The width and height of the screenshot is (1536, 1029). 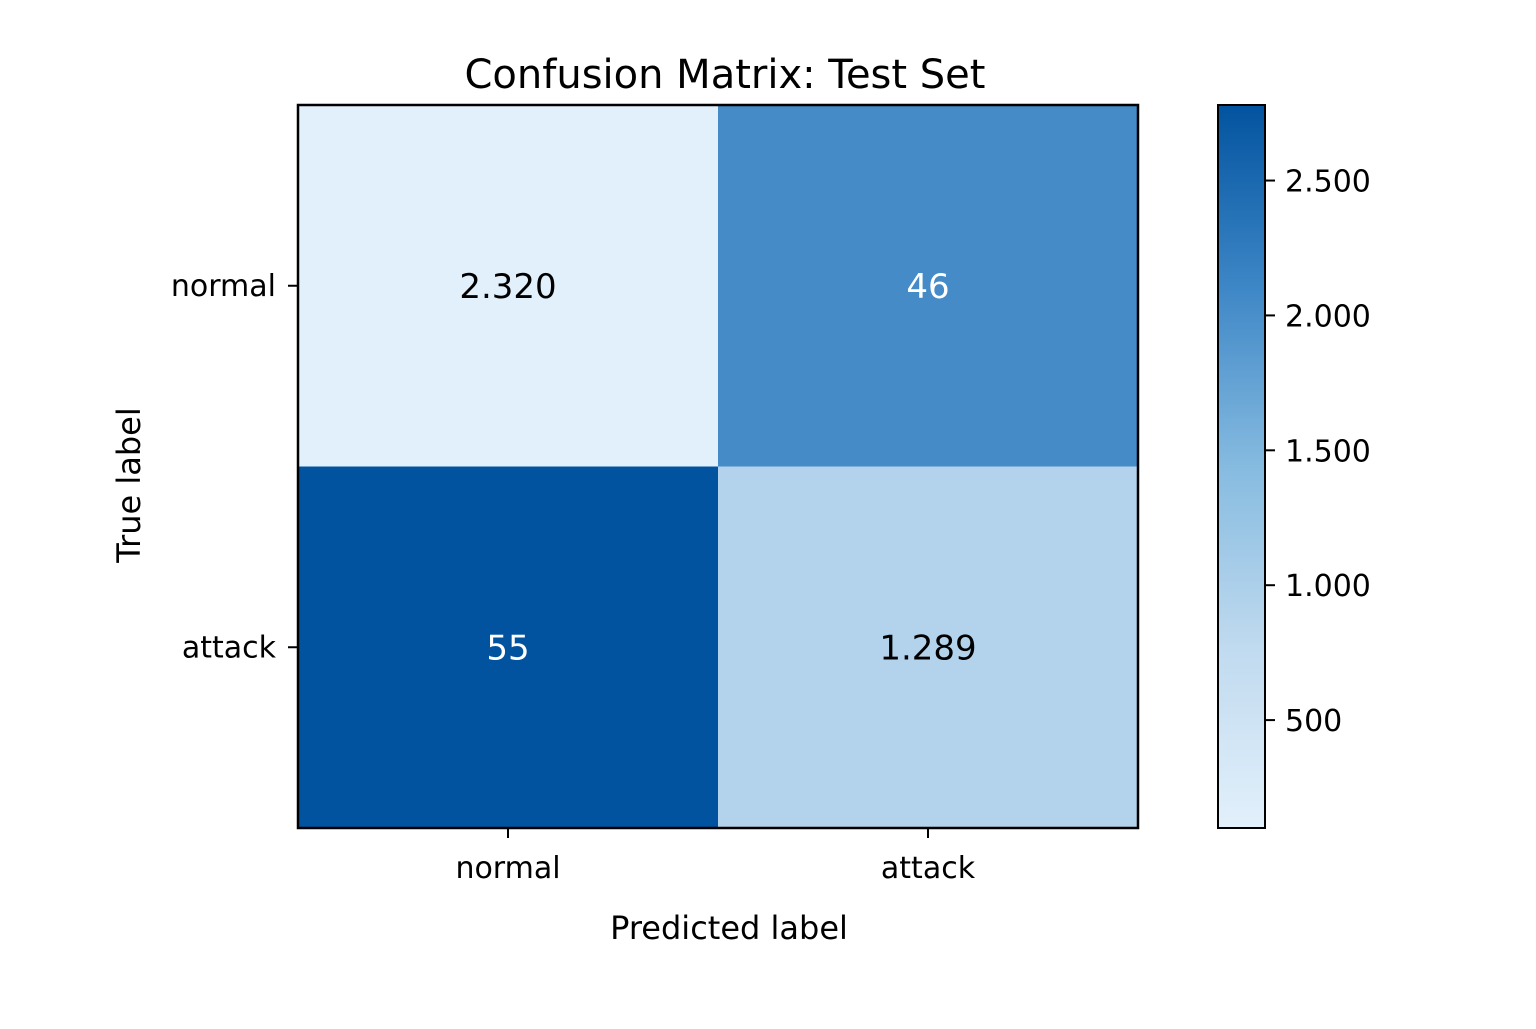 What do you see at coordinates (729, 928) in the screenshot?
I see `x-axis-label: Predicted label` at bounding box center [729, 928].